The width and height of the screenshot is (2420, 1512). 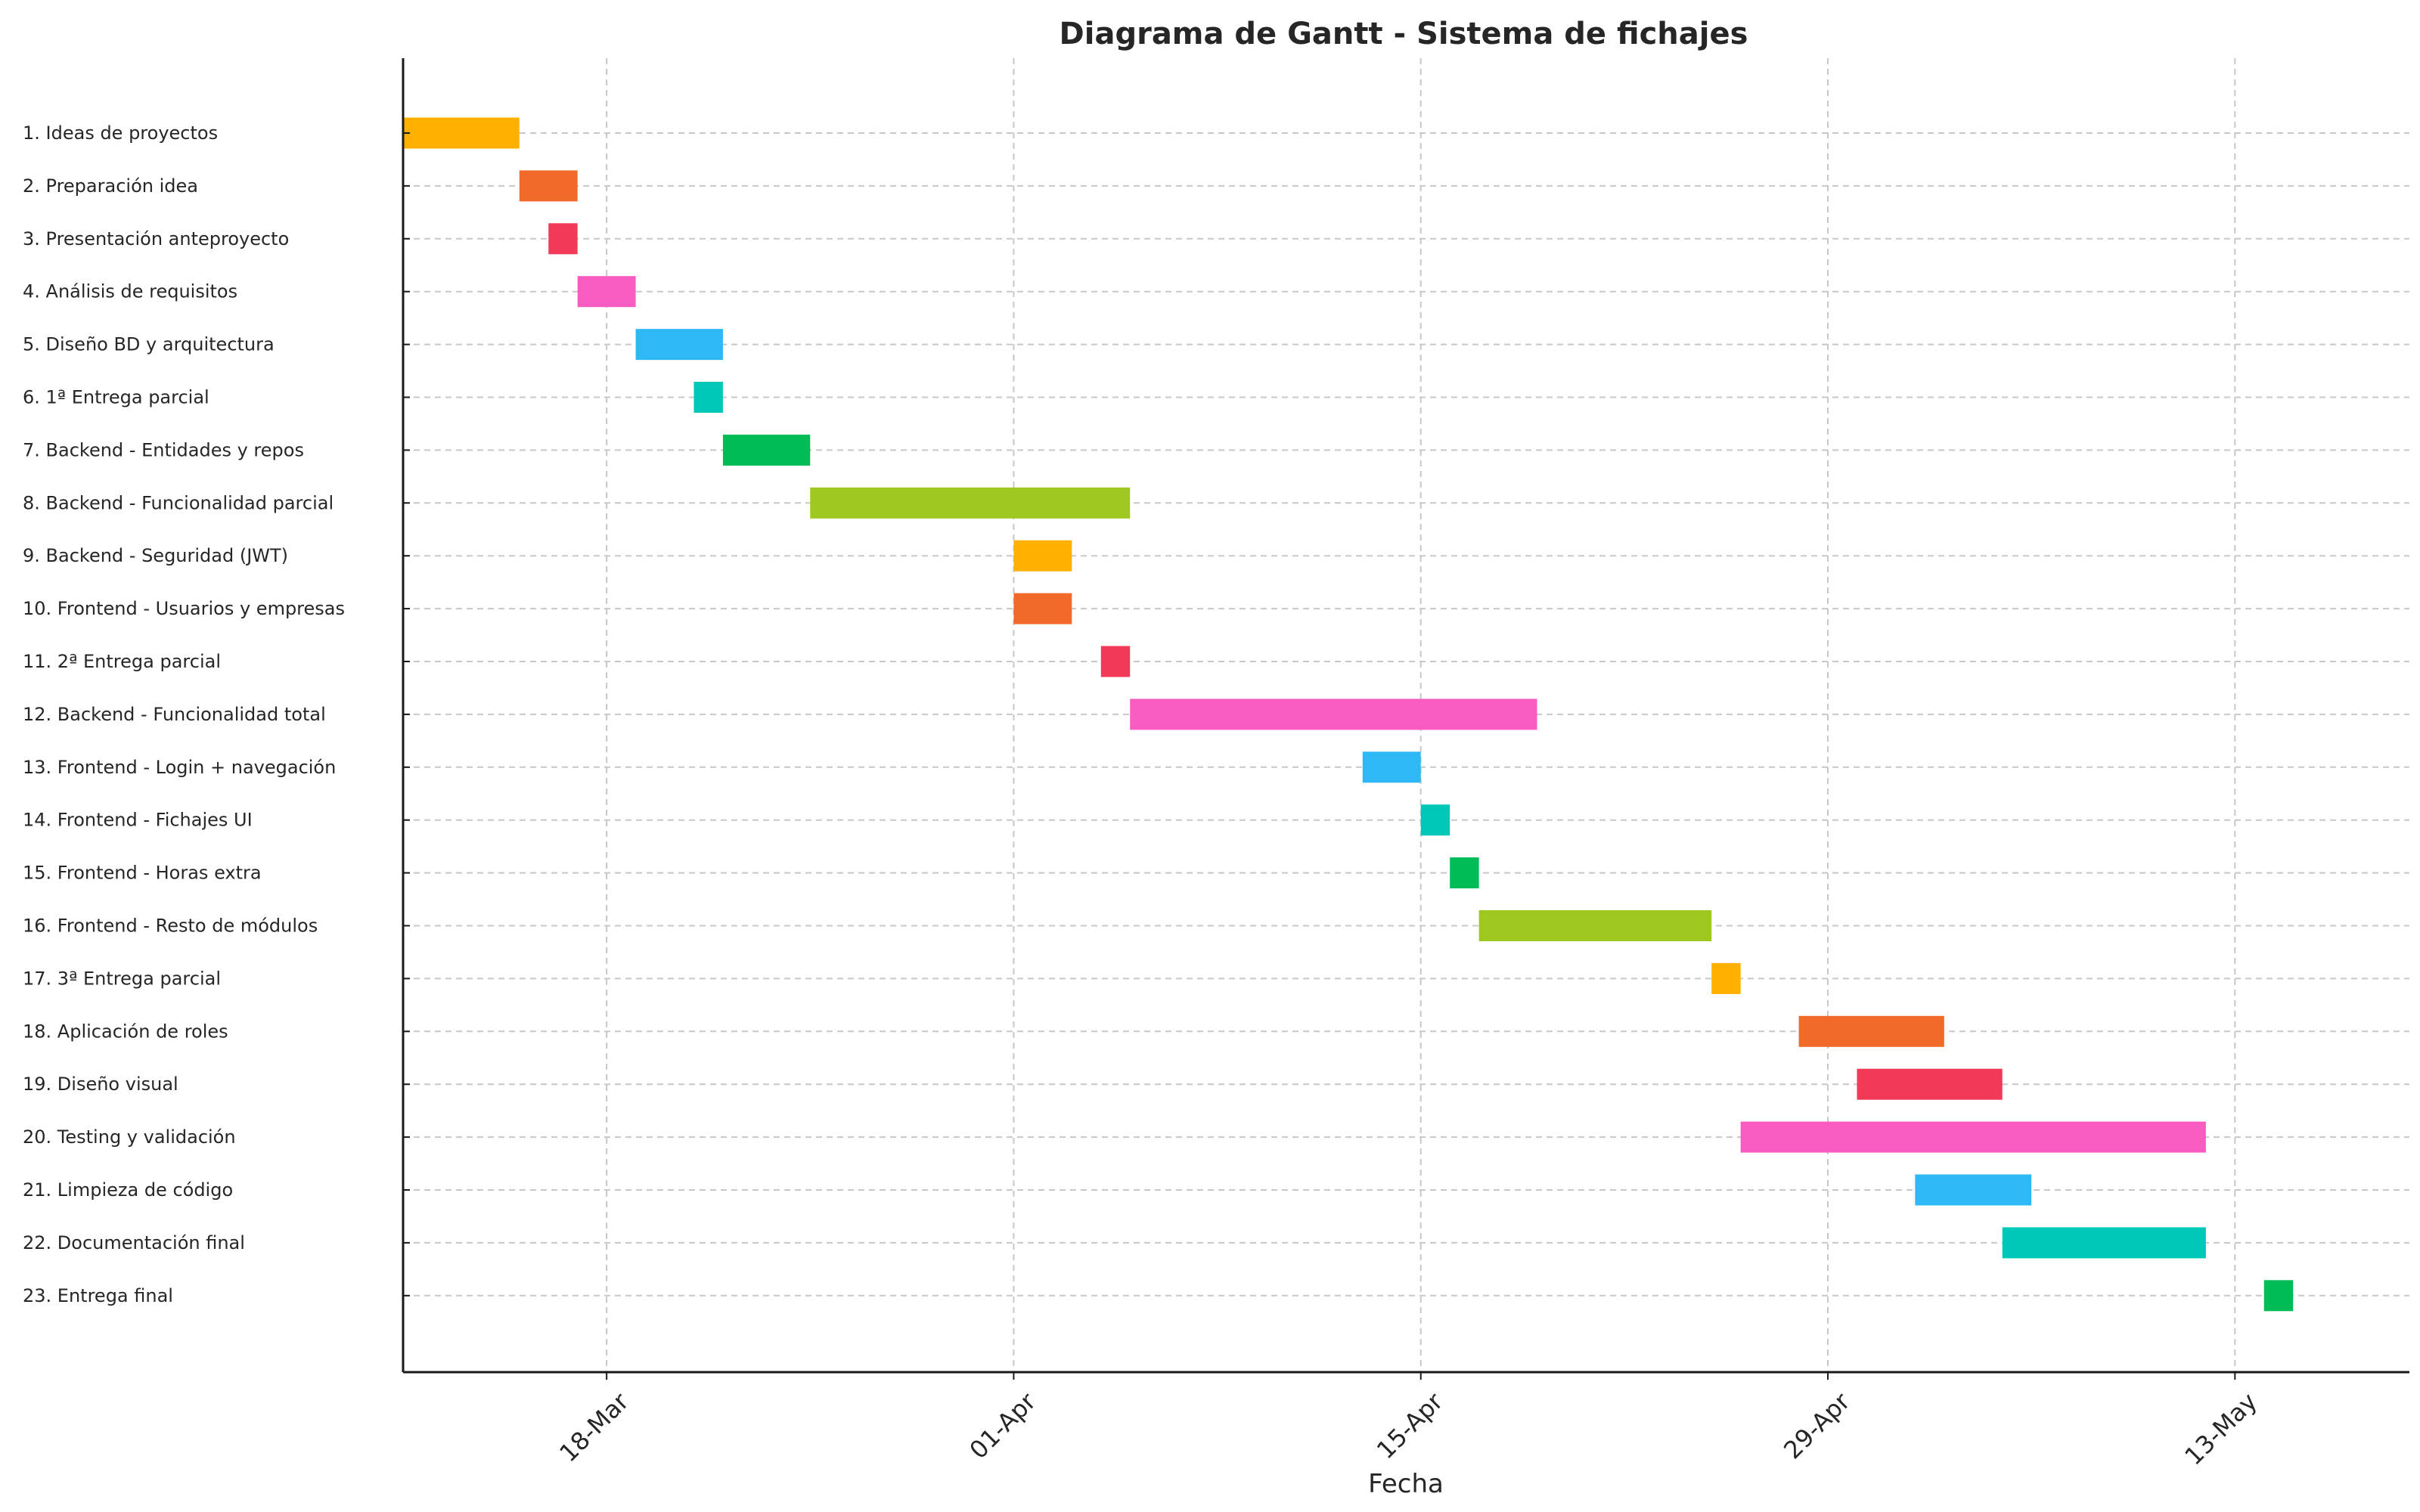 I want to click on task-label: 7. Backend - Entidades y repos, so click(x=163, y=449).